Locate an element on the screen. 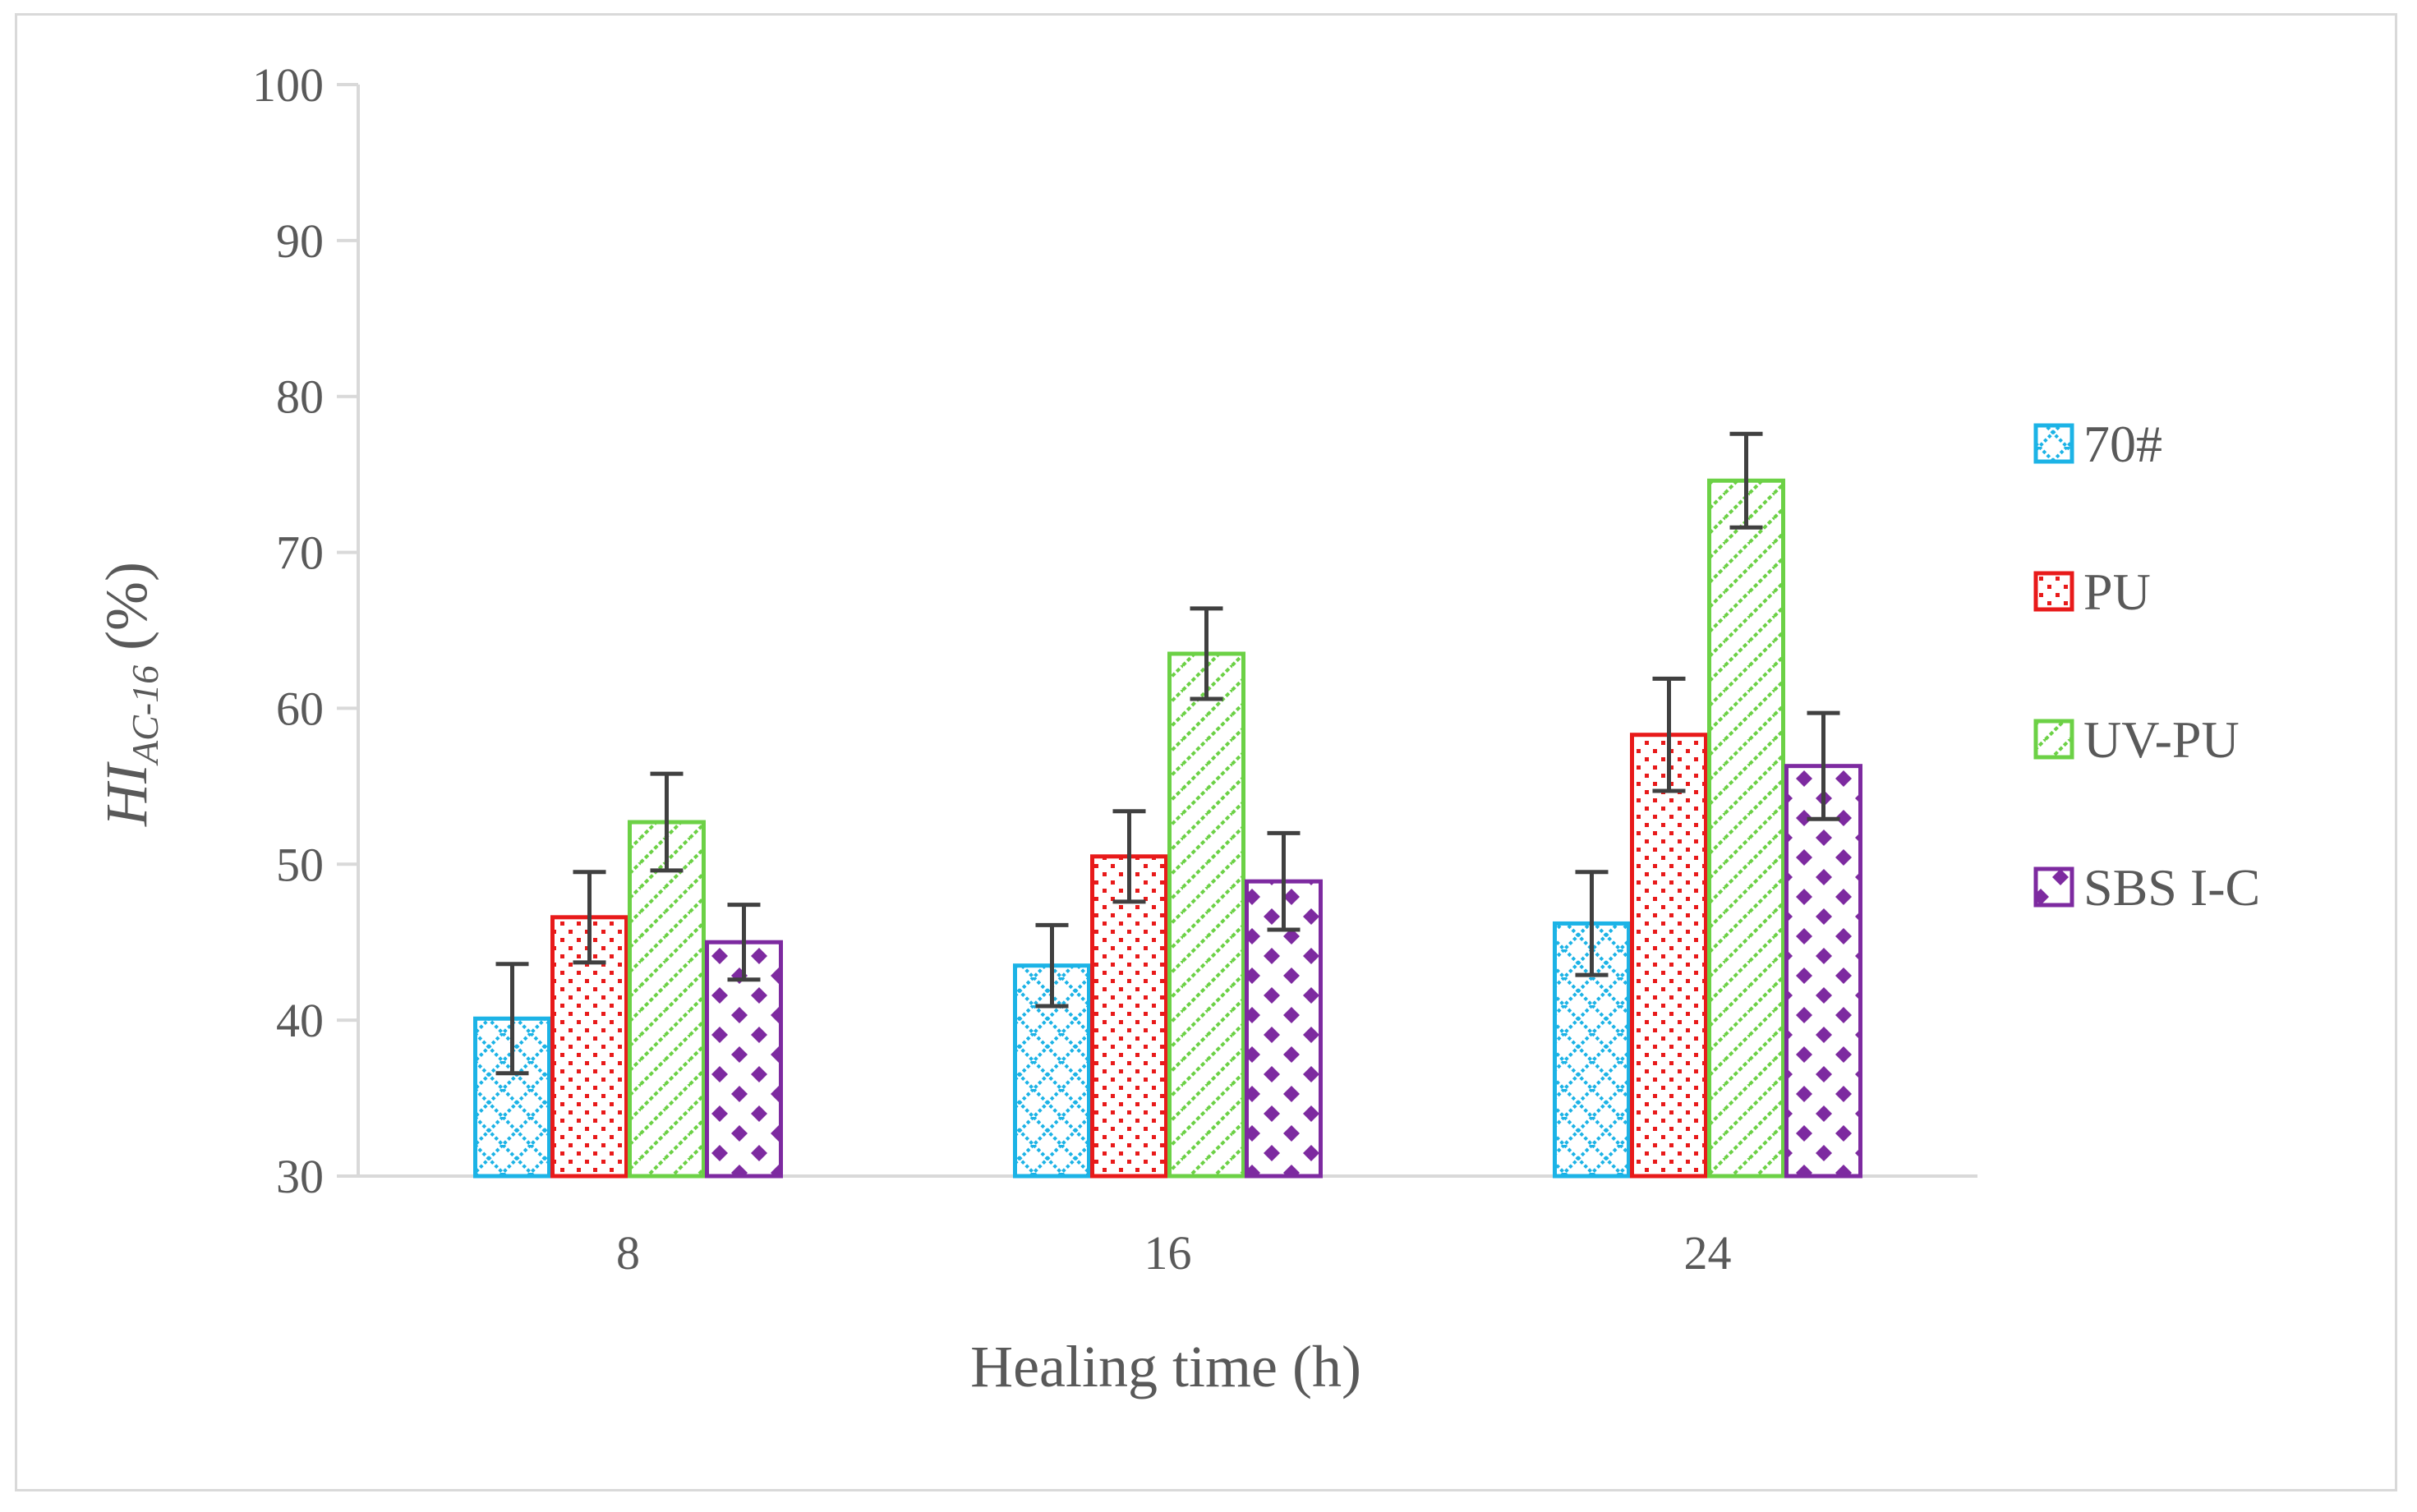 Image resolution: width=2417 pixels, height=1512 pixels. x-axis-title: Healing time (h) is located at coordinates (1165, 1366).